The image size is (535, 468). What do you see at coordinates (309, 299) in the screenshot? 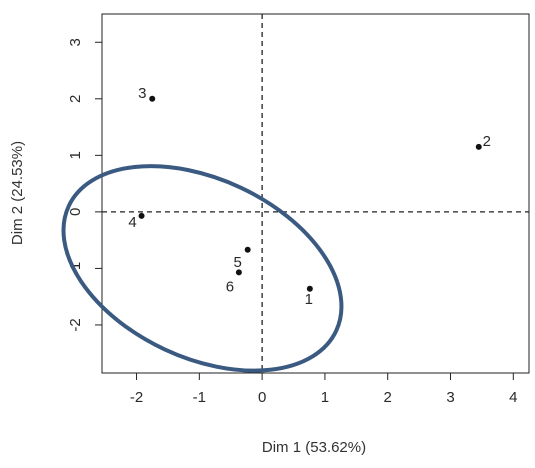
I see `point-label-1: 1` at bounding box center [309, 299].